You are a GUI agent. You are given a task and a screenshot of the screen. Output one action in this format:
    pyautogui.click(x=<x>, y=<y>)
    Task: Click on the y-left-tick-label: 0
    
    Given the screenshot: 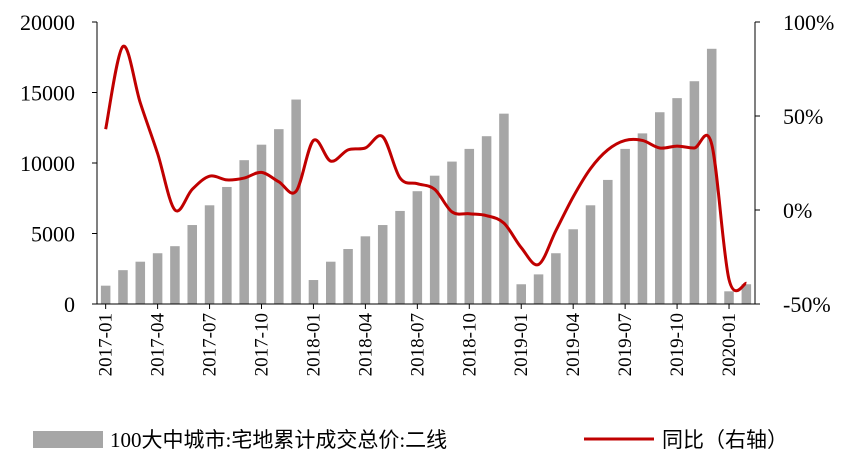 What is the action you would take?
    pyautogui.click(x=69, y=304)
    